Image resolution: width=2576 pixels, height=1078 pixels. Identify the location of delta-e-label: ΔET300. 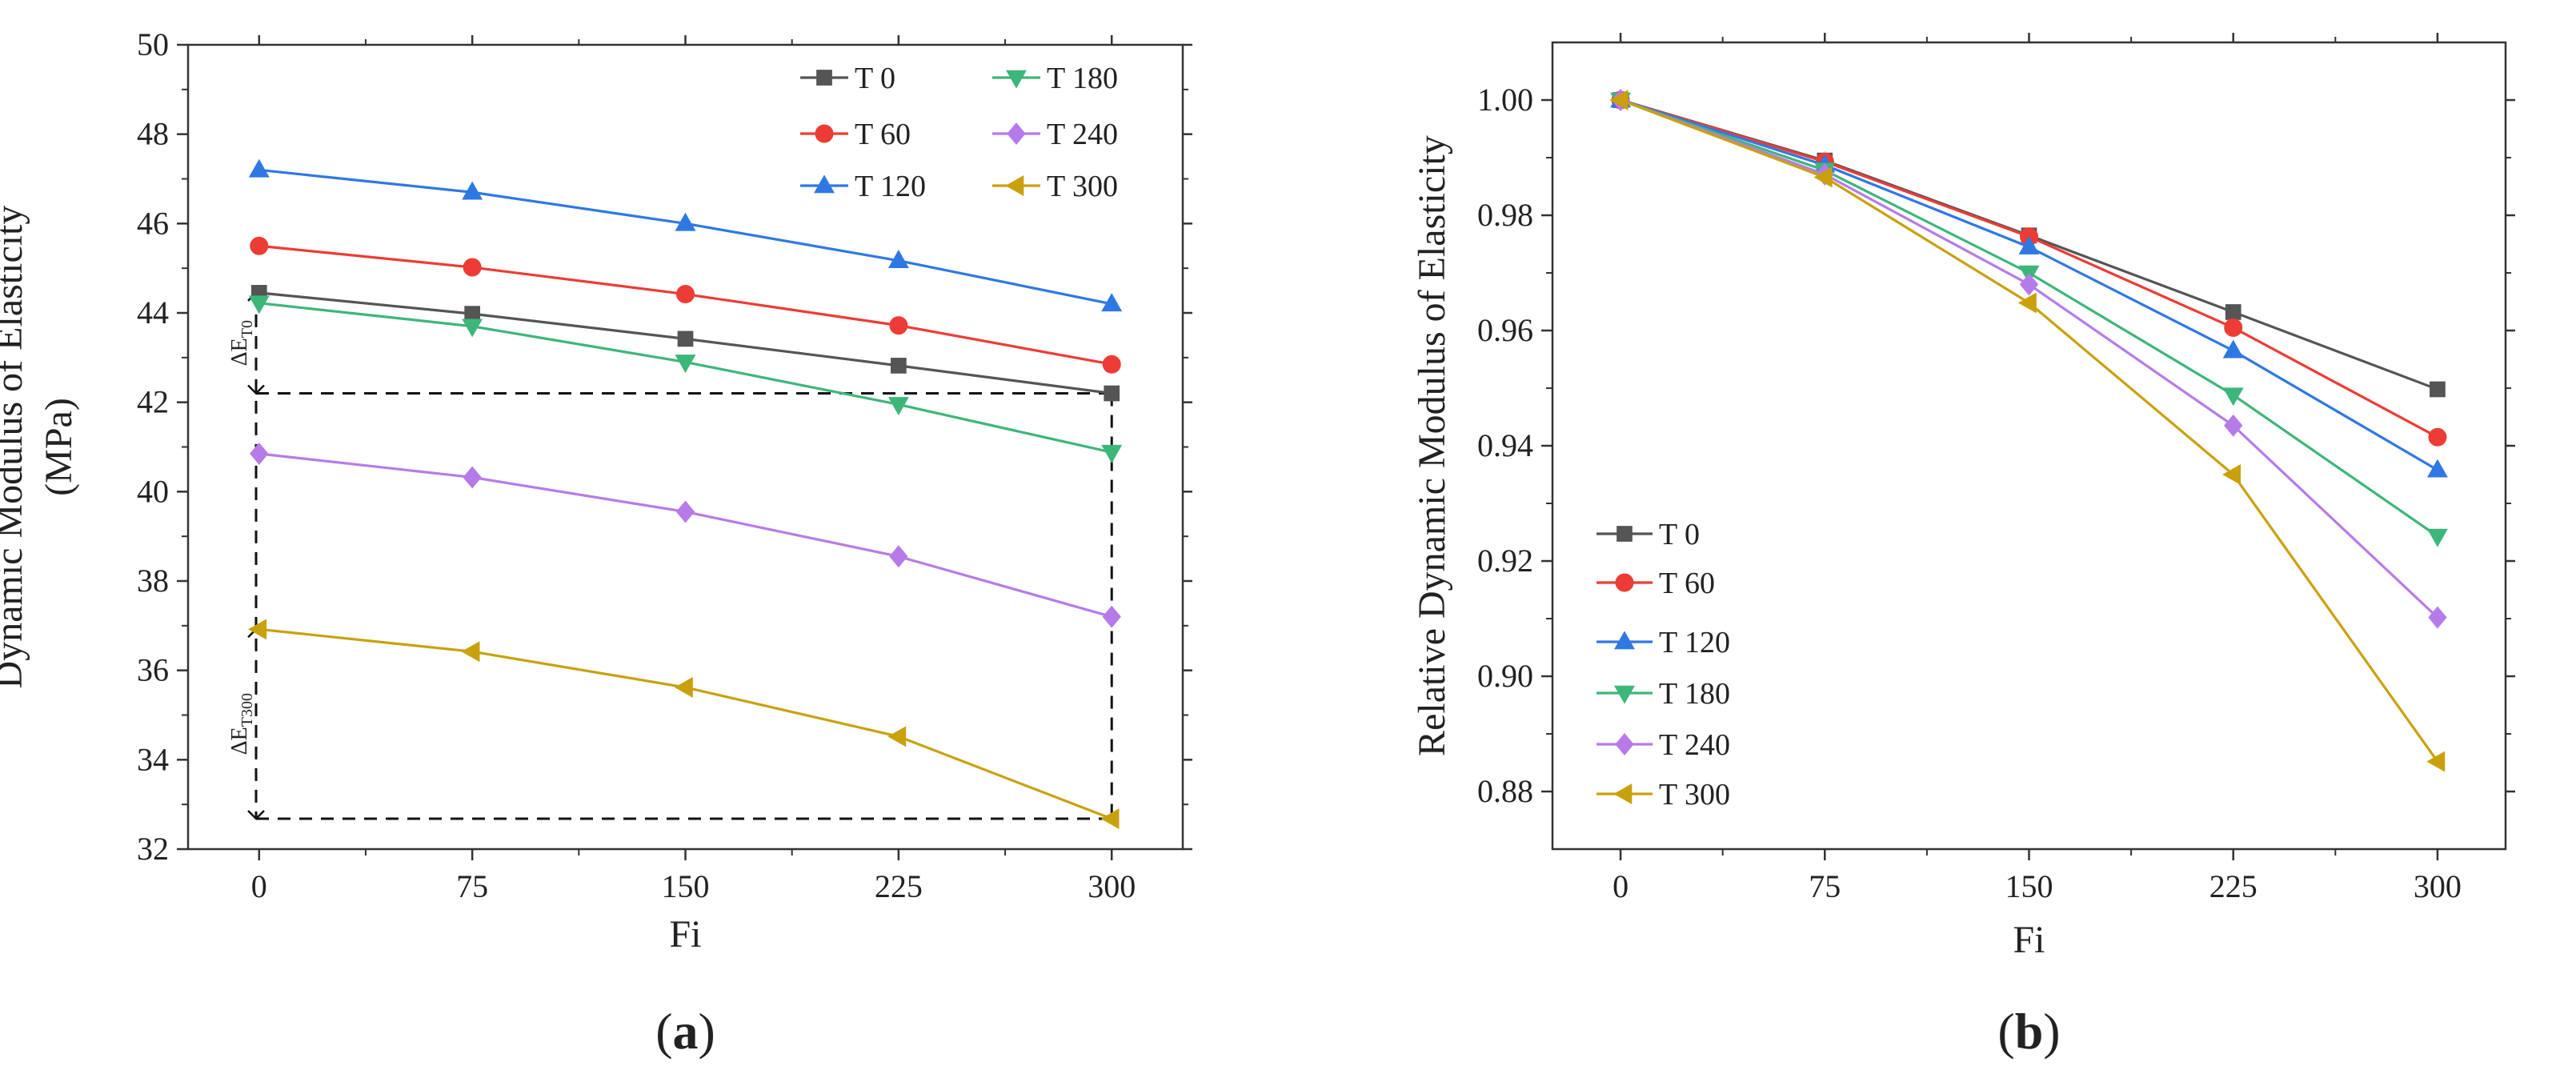
(241, 724).